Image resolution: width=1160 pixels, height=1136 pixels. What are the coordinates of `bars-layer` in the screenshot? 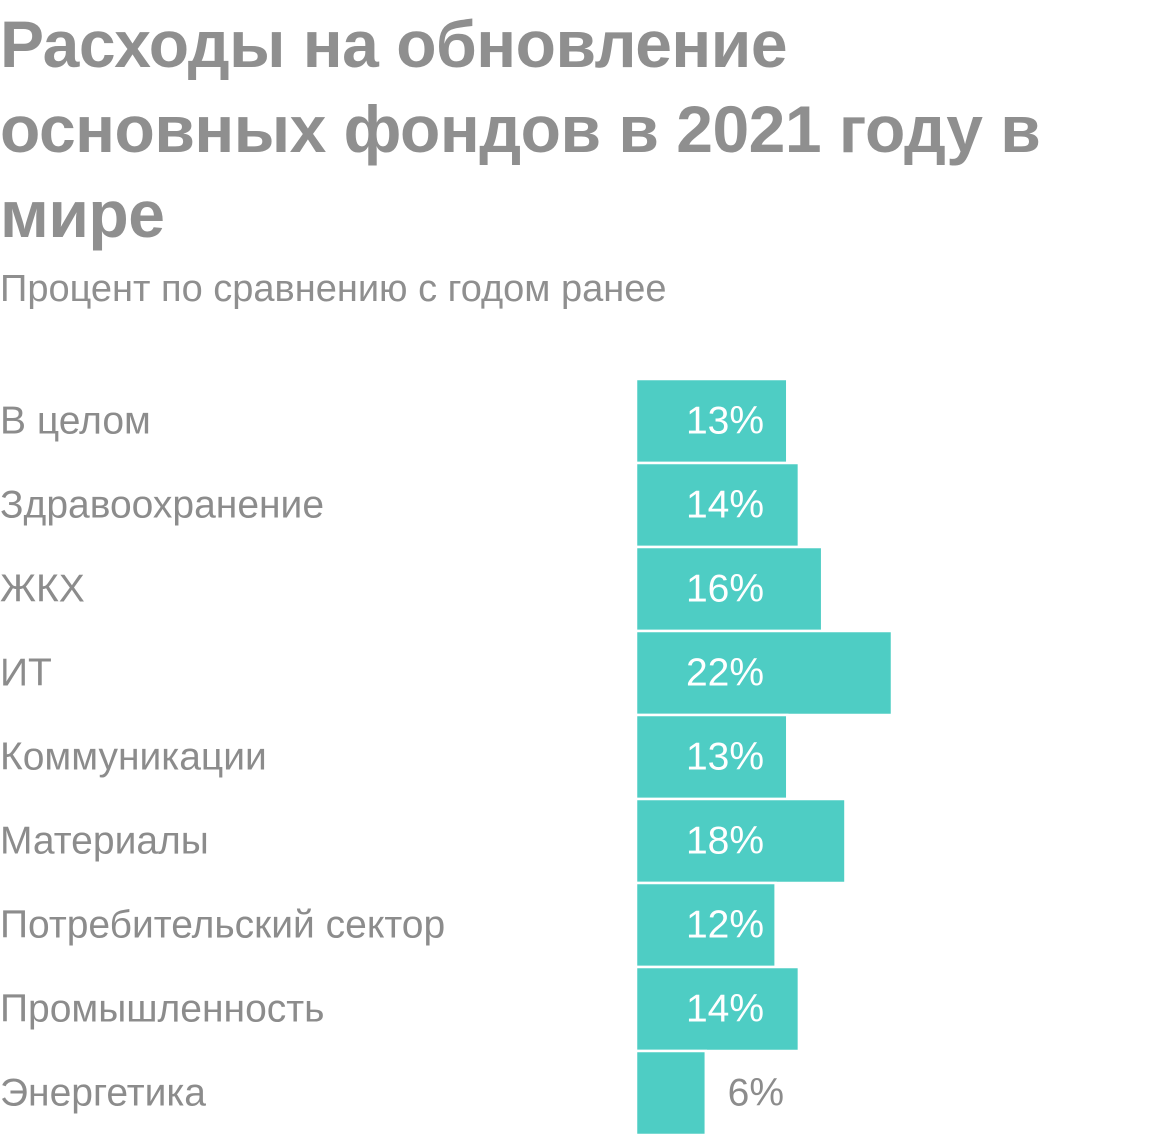 It's located at (764, 756).